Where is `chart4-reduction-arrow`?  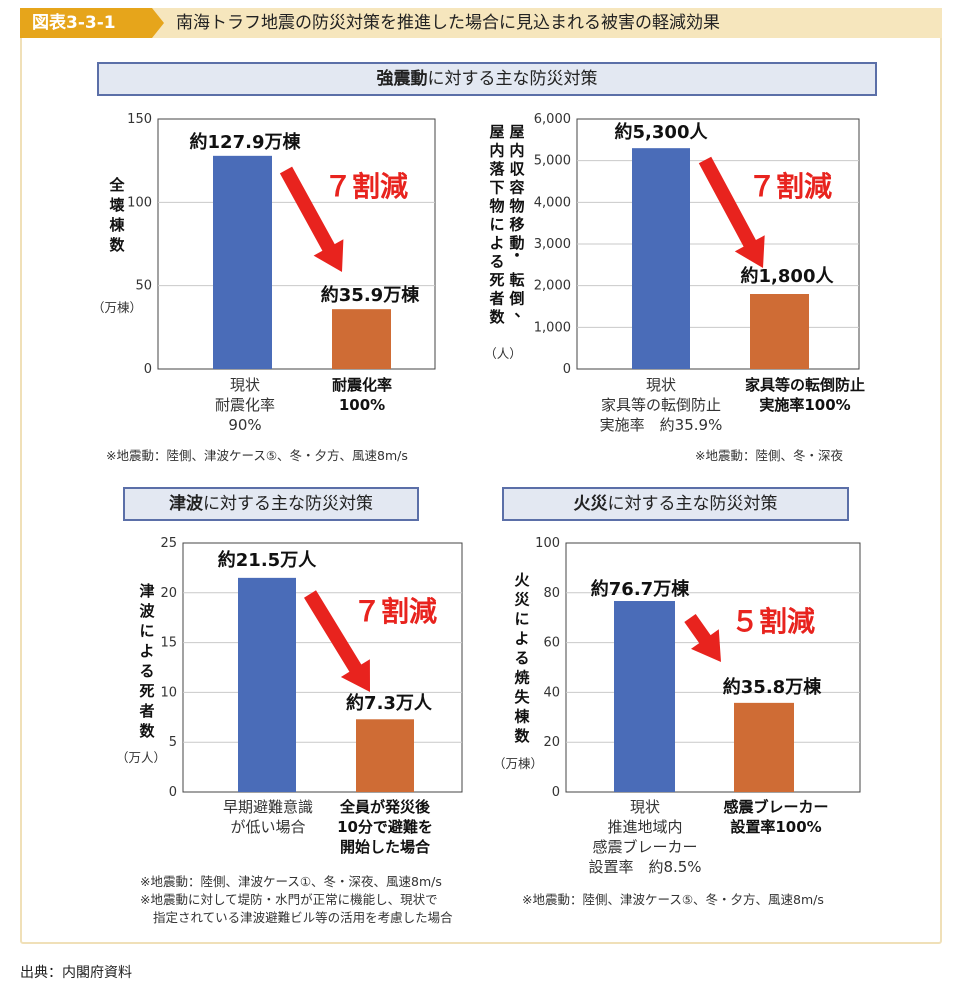
chart4-reduction-arrow is located at coordinates (702, 638).